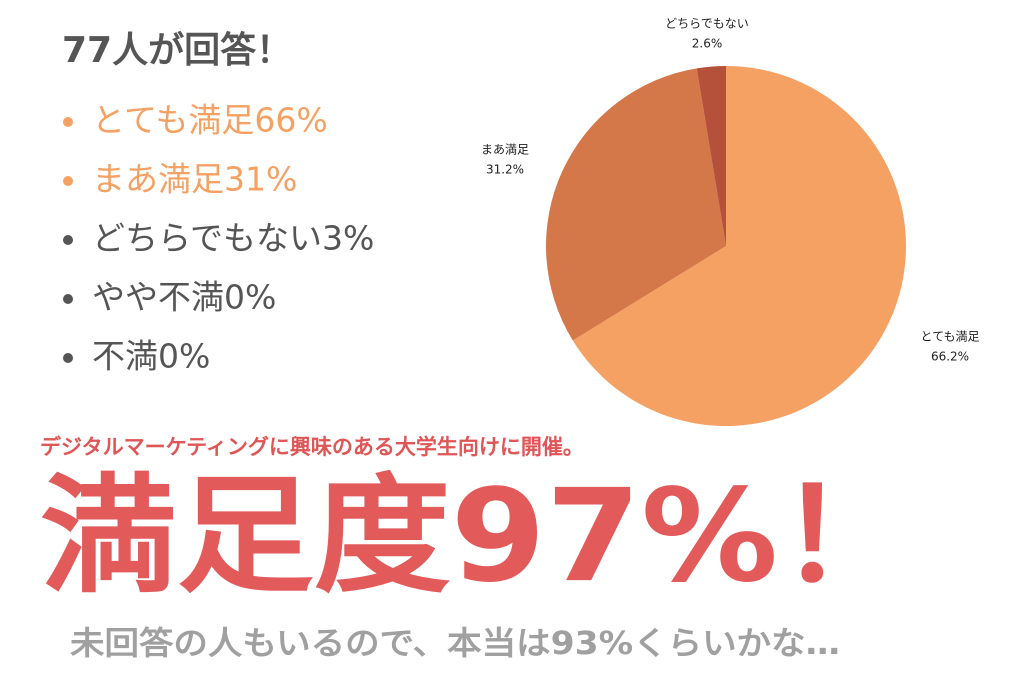 The width and height of the screenshot is (1024, 683). What do you see at coordinates (312, 447) in the screenshot?
I see `subheading: デジタルマーケティングに興味のある大学生向けに開催。` at bounding box center [312, 447].